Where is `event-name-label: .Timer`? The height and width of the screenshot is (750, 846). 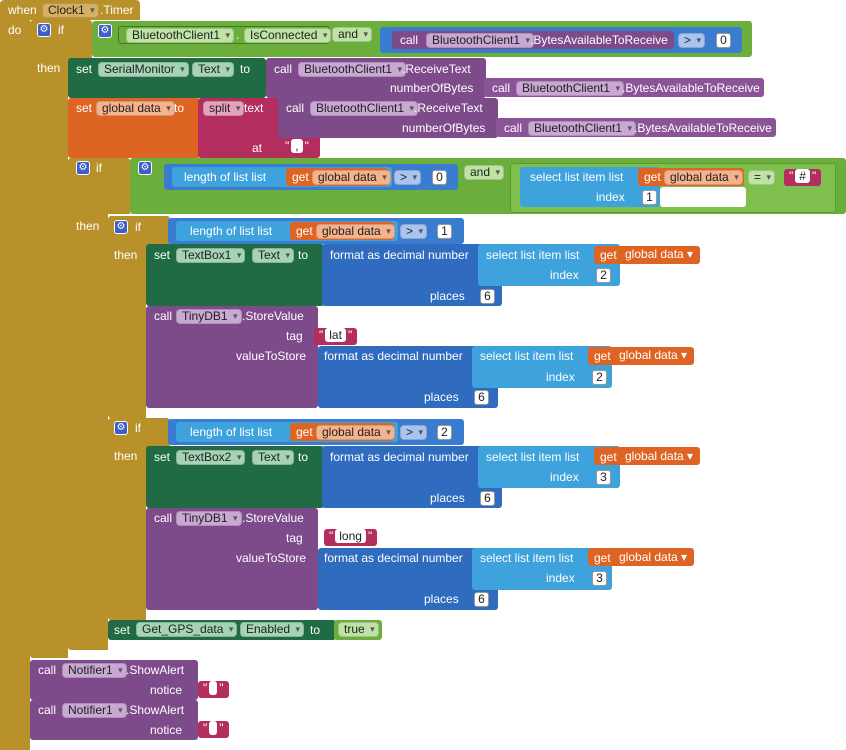
event-name-label: .Timer is located at coordinates (117, 10).